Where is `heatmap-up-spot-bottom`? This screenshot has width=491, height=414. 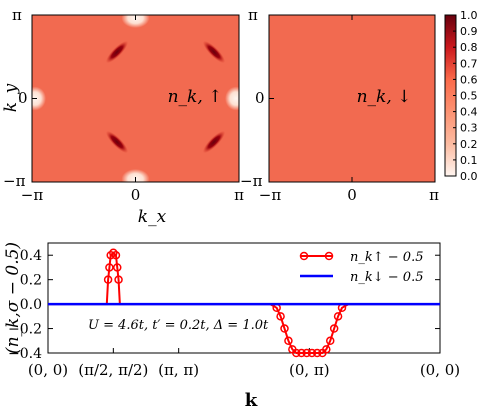
heatmap-up-spot-bottom is located at coordinates (135, 175).